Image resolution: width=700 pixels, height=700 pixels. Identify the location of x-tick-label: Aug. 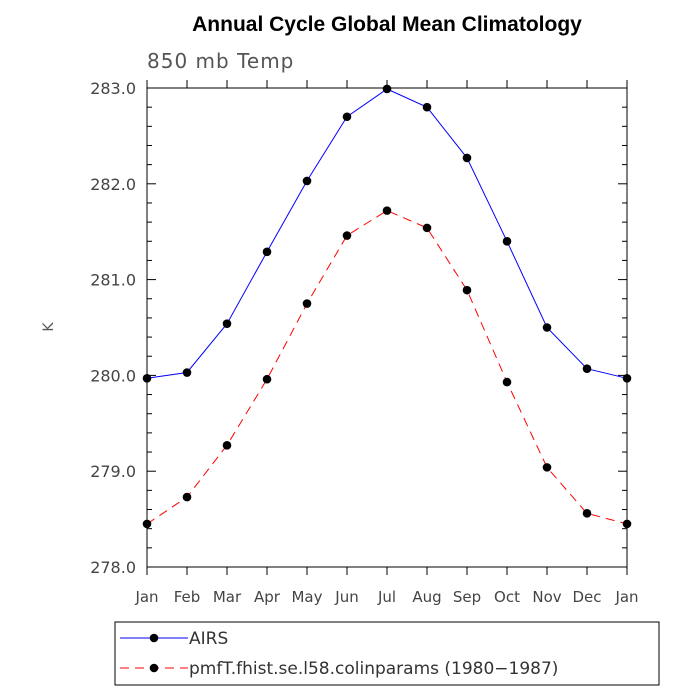
(426, 597).